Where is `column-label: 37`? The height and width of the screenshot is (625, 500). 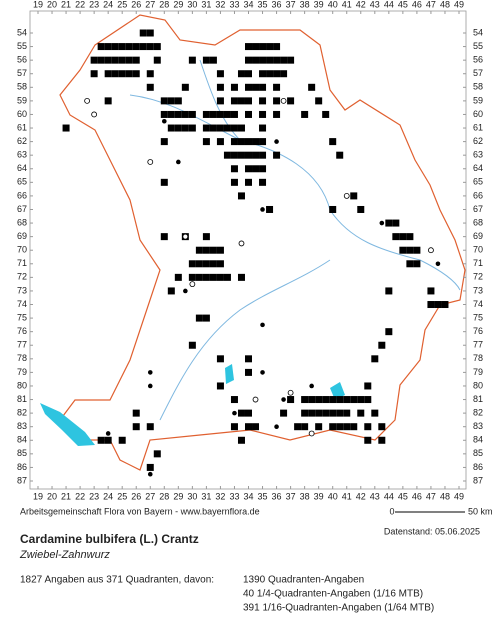 column-label: 37 is located at coordinates (291, 4).